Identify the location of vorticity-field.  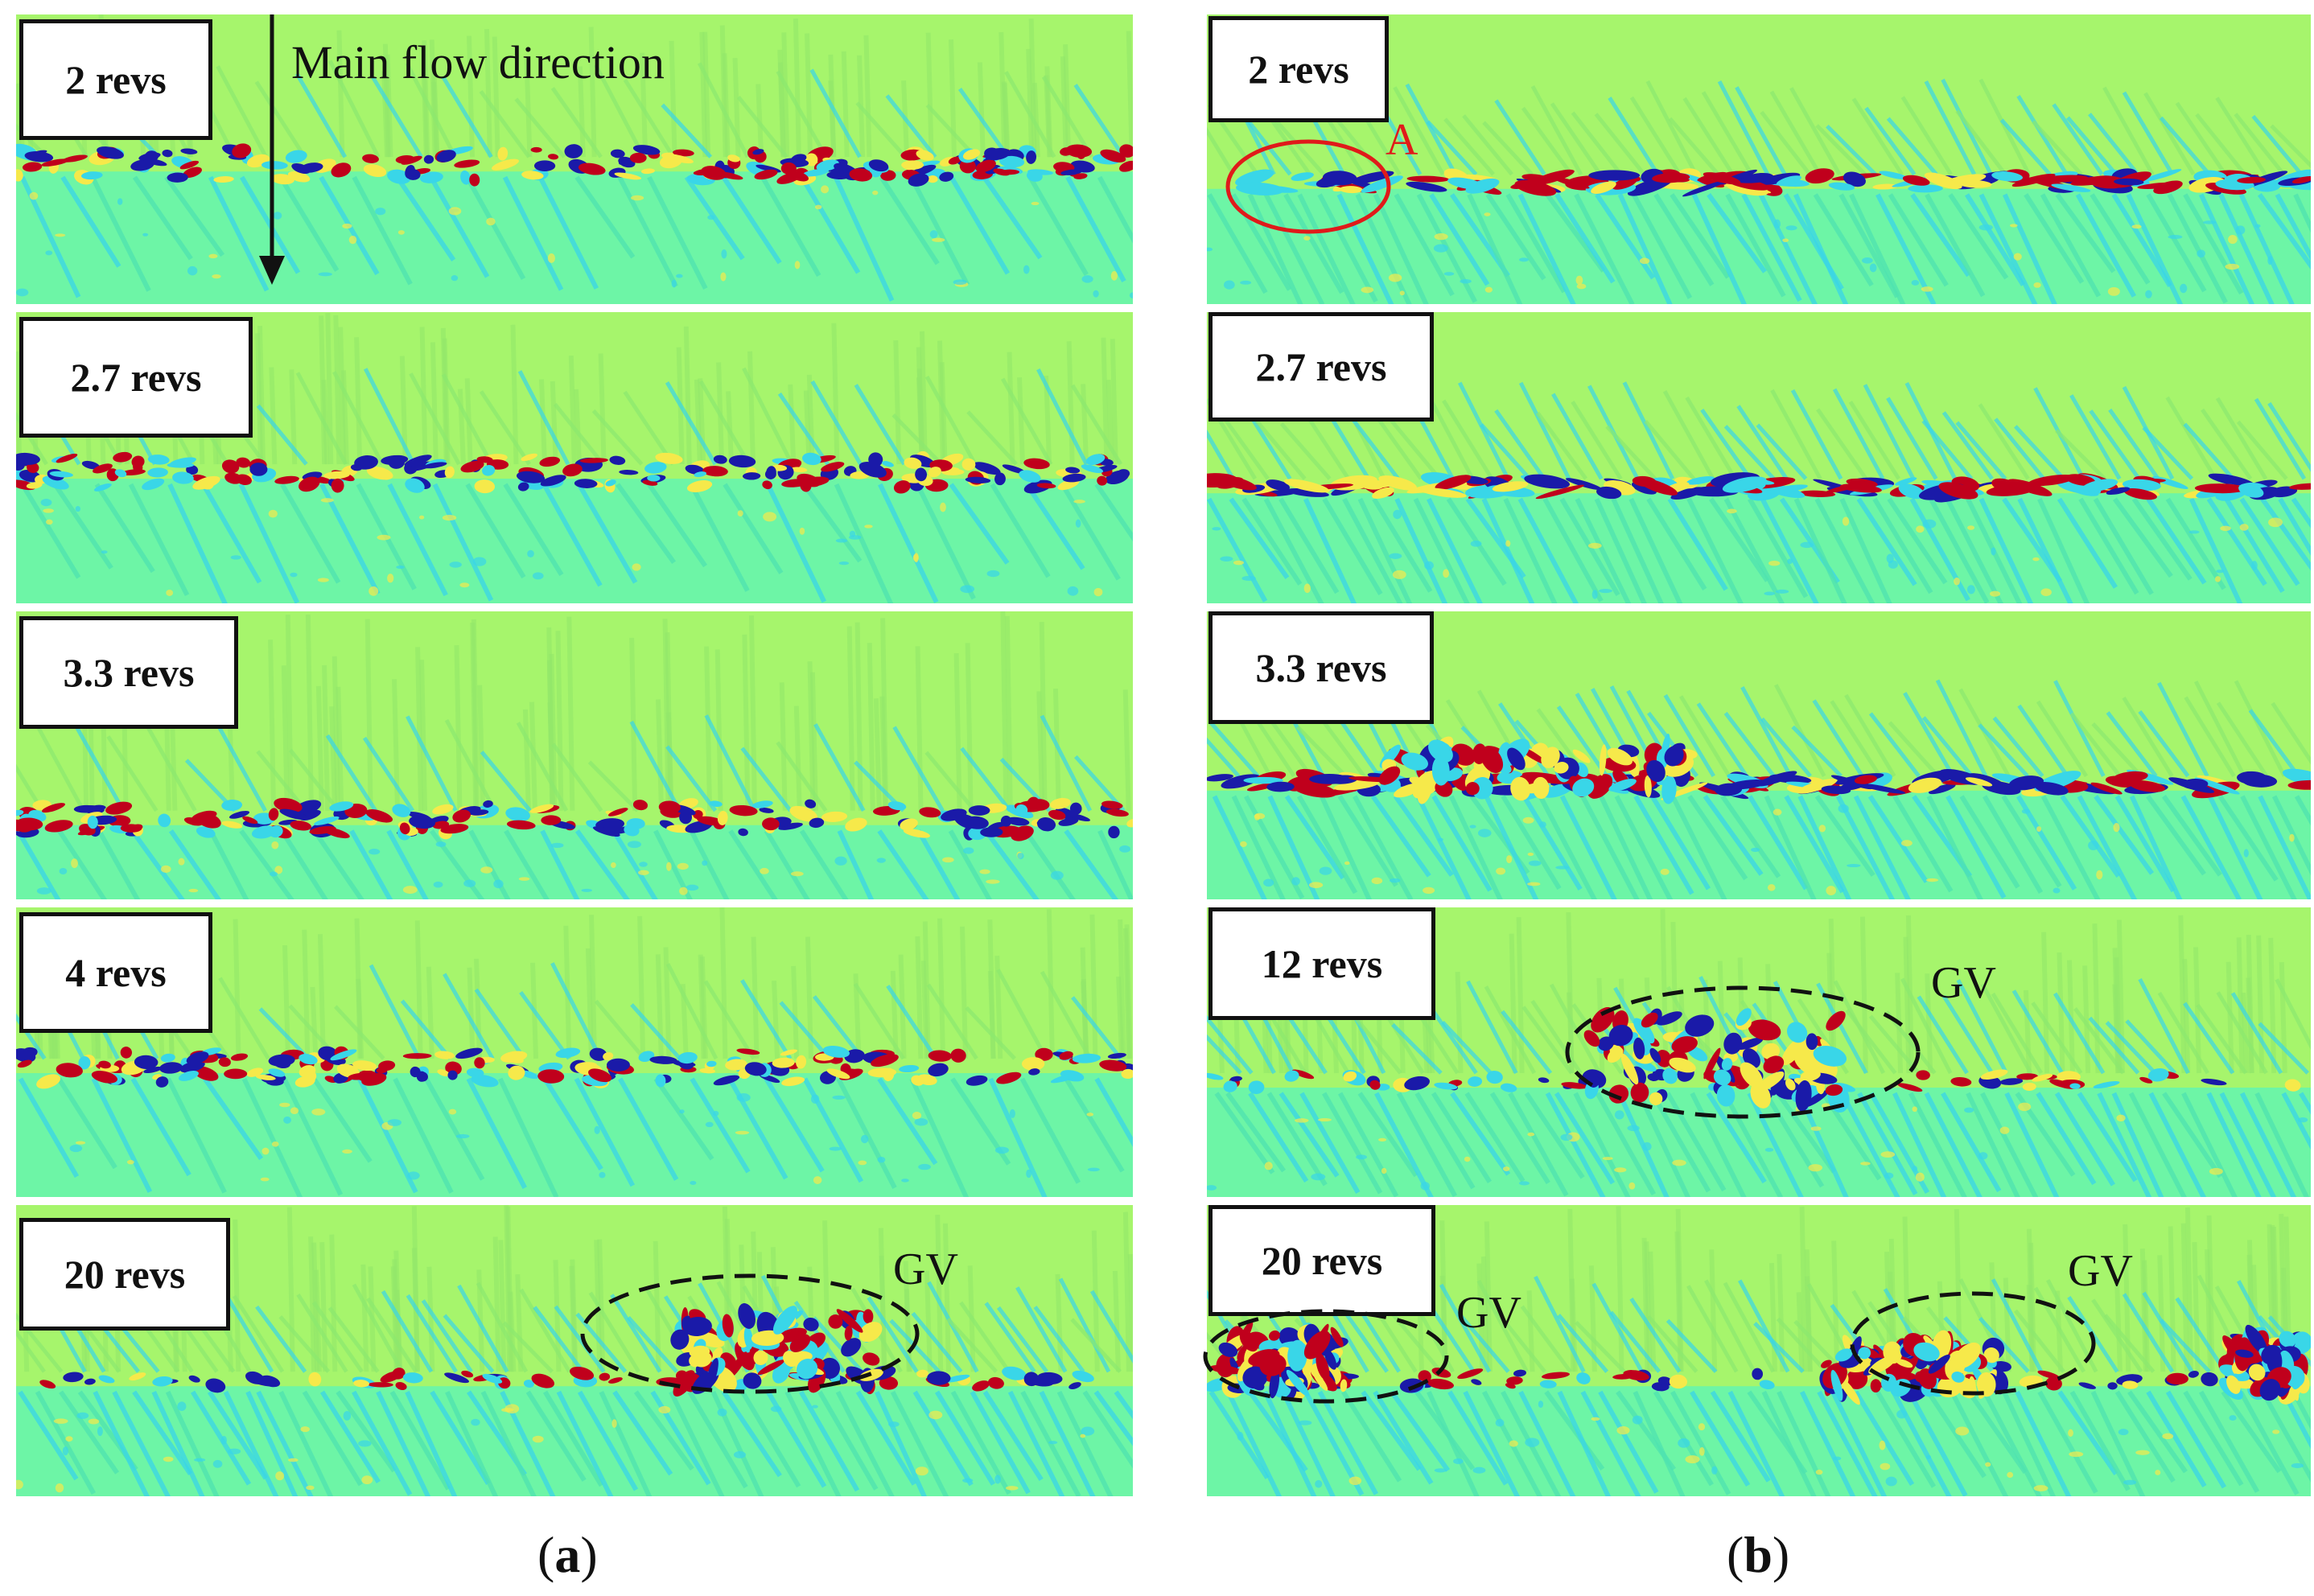
(574, 458).